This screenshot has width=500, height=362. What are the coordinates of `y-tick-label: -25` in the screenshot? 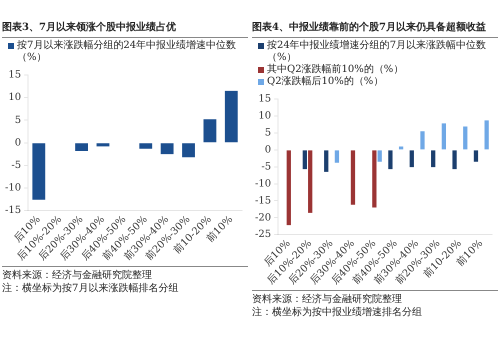 It's located at (263, 234).